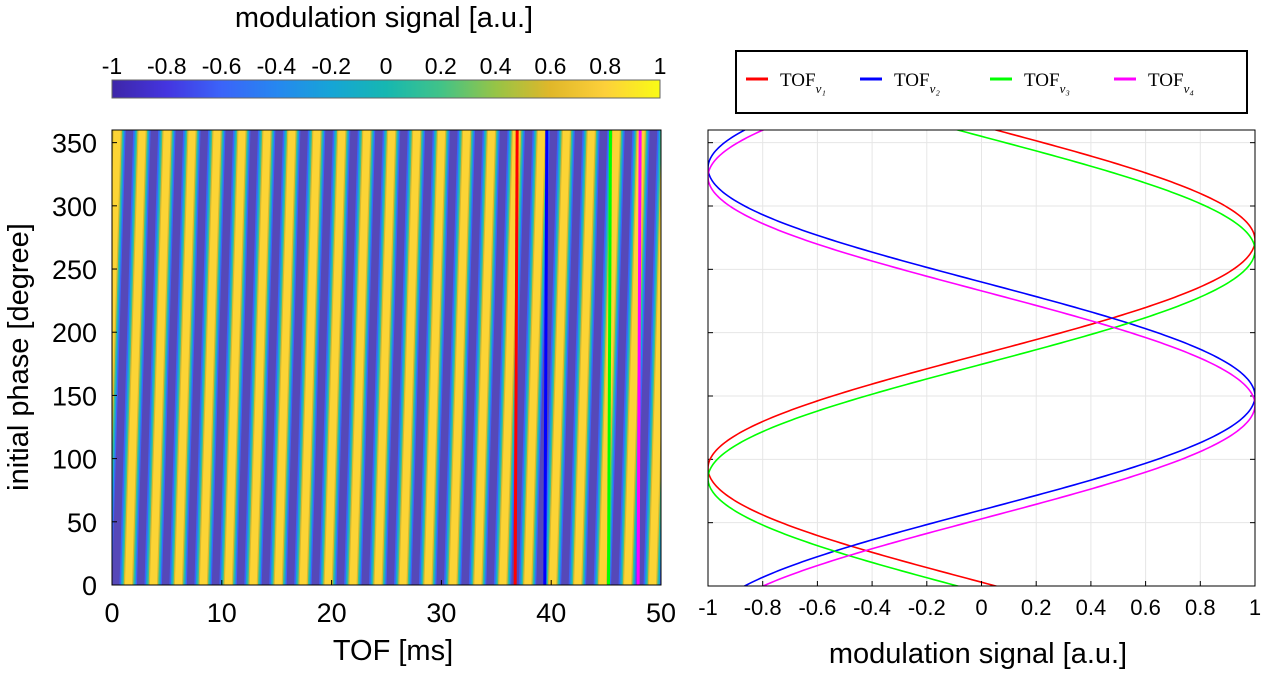 The height and width of the screenshot is (673, 1265). What do you see at coordinates (660, 66) in the screenshot?
I see `colorbar-tick-label: 1` at bounding box center [660, 66].